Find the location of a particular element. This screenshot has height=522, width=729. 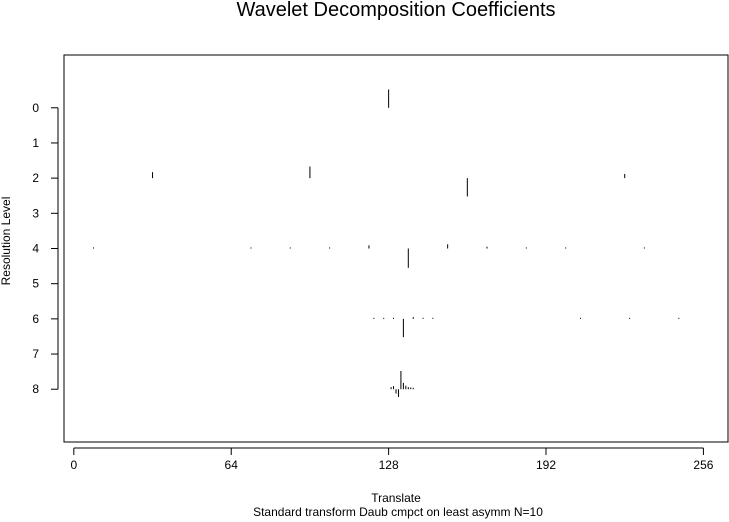

x-axis: 0 64 128 192 256 is located at coordinates (392, 459).